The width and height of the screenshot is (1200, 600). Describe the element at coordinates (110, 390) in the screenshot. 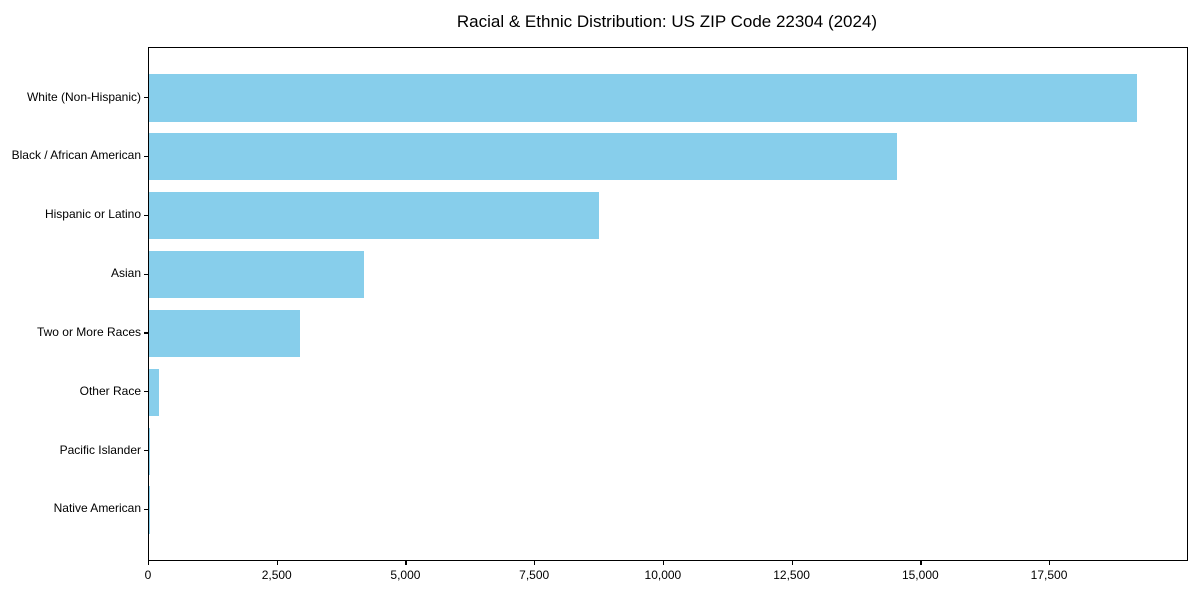

I see `y-axis-tick-label: Other Race` at that location.